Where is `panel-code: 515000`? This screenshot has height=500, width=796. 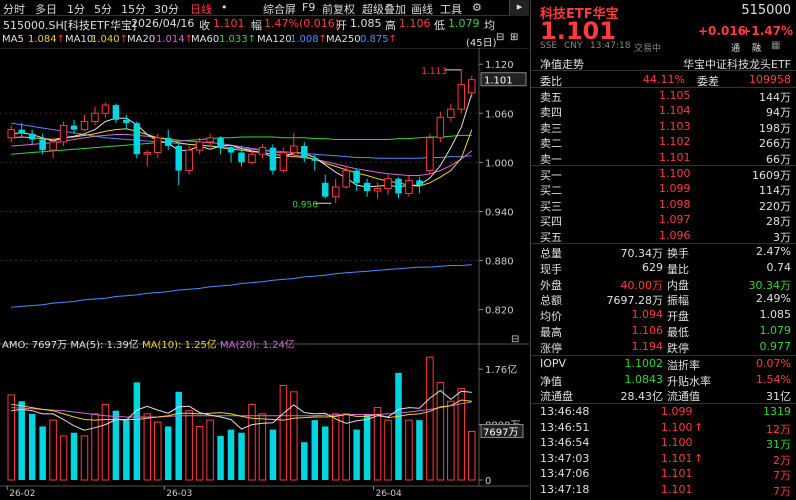
panel-code: 515000 is located at coordinates (766, 10).